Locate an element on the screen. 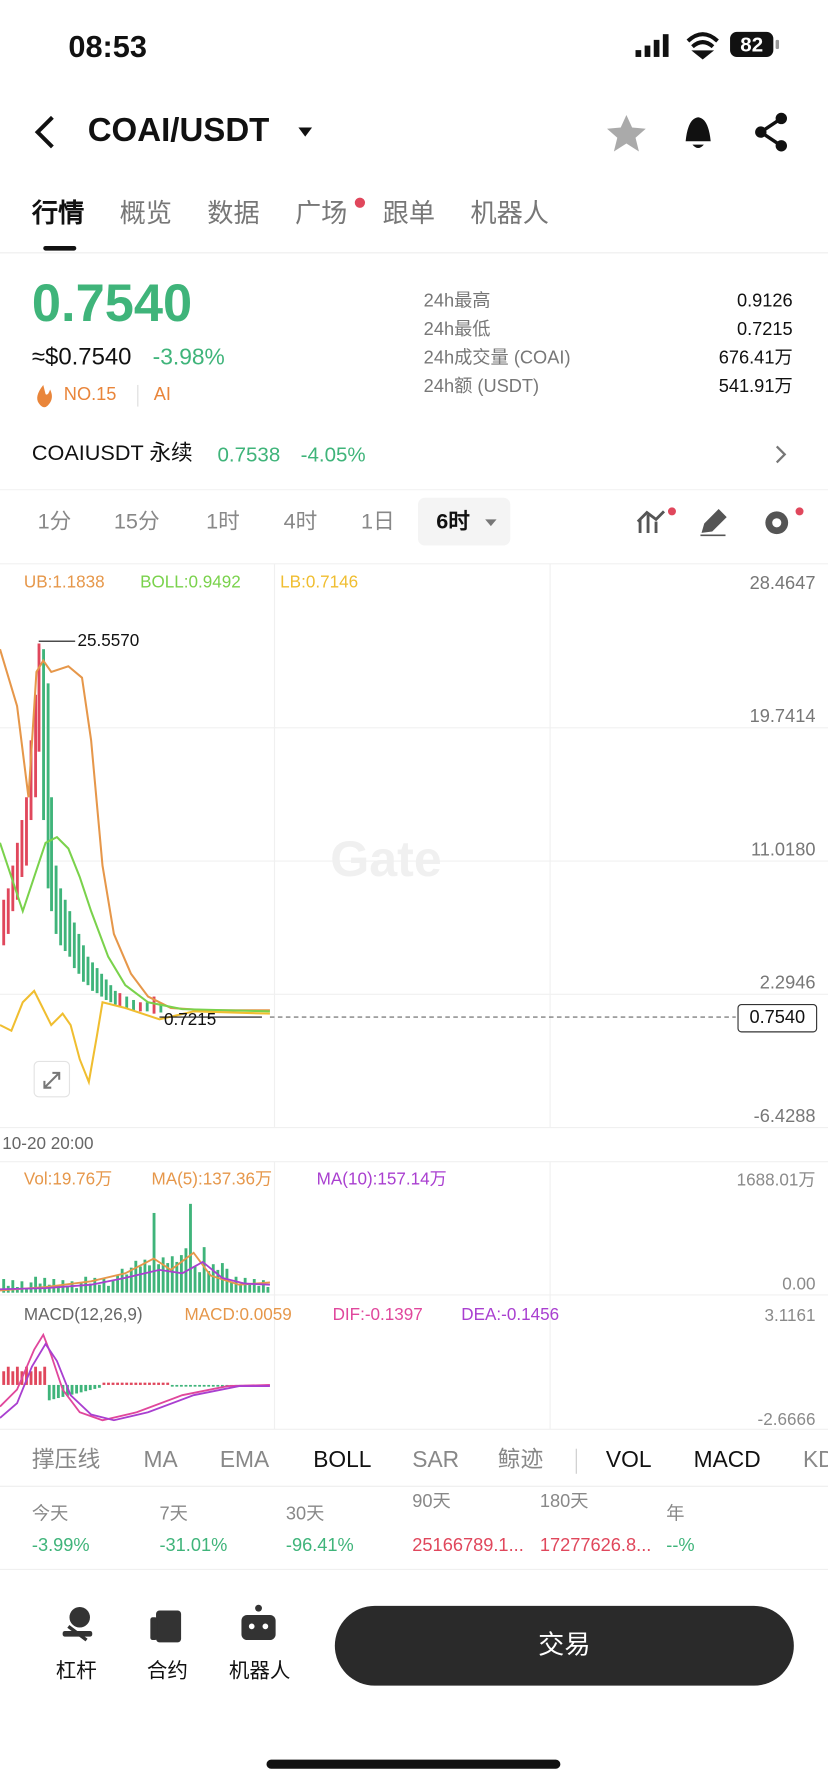 This screenshot has height=1792, width=828. period-label: 180天 is located at coordinates (564, 1501).